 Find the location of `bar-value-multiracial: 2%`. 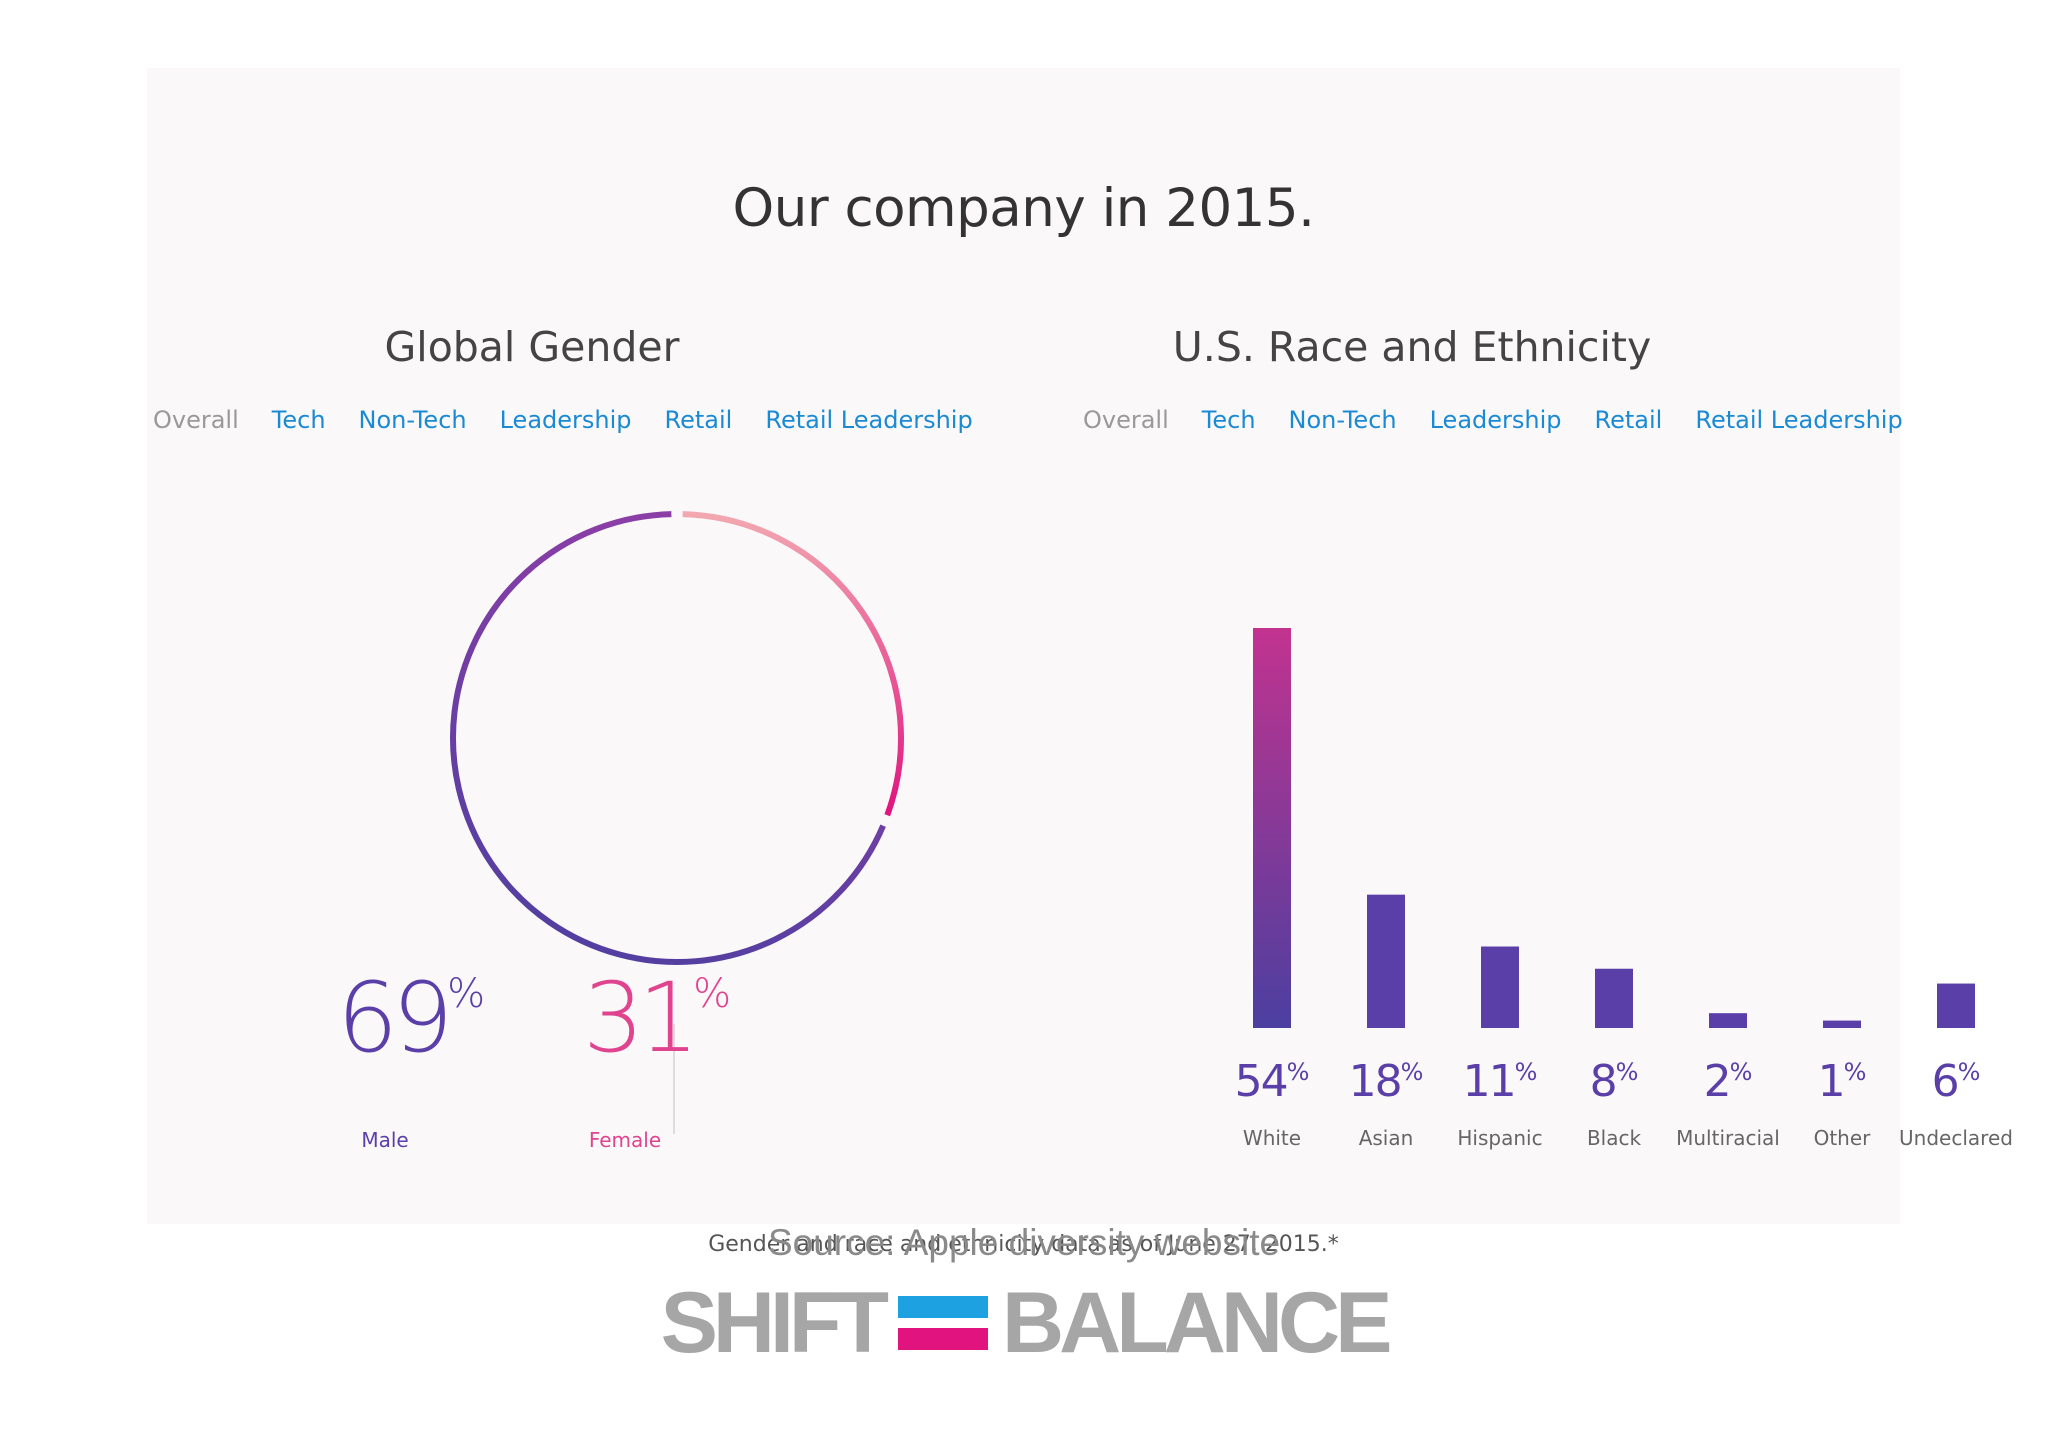

bar-value-multiracial: 2% is located at coordinates (1728, 1081).